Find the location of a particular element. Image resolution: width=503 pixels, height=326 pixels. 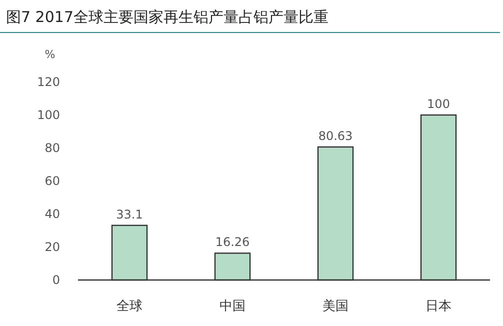

x-tick-label: 中国 is located at coordinates (233, 306).